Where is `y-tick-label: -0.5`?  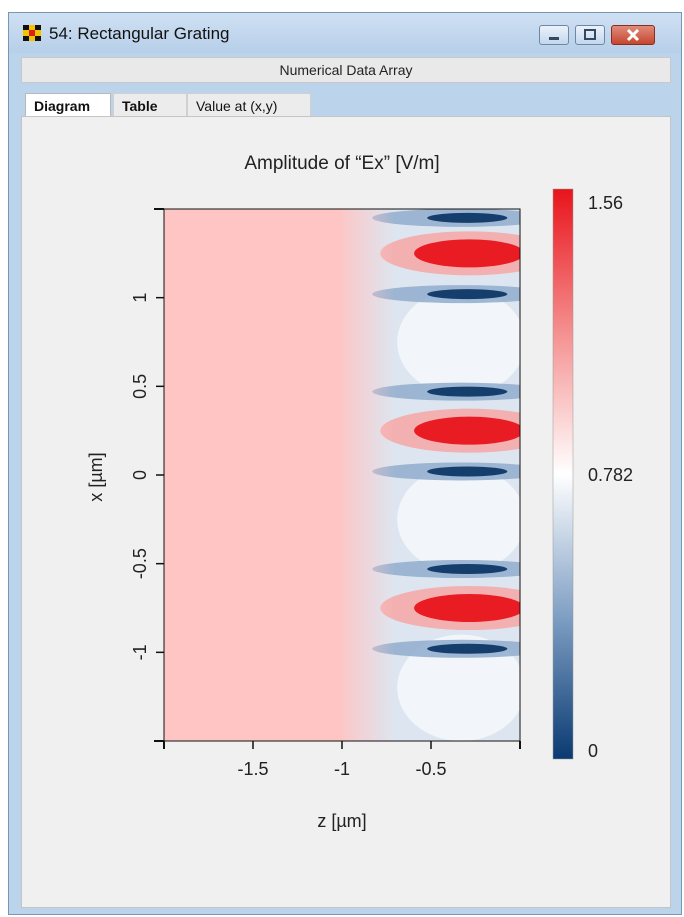
y-tick-label: -0.5 is located at coordinates (140, 563).